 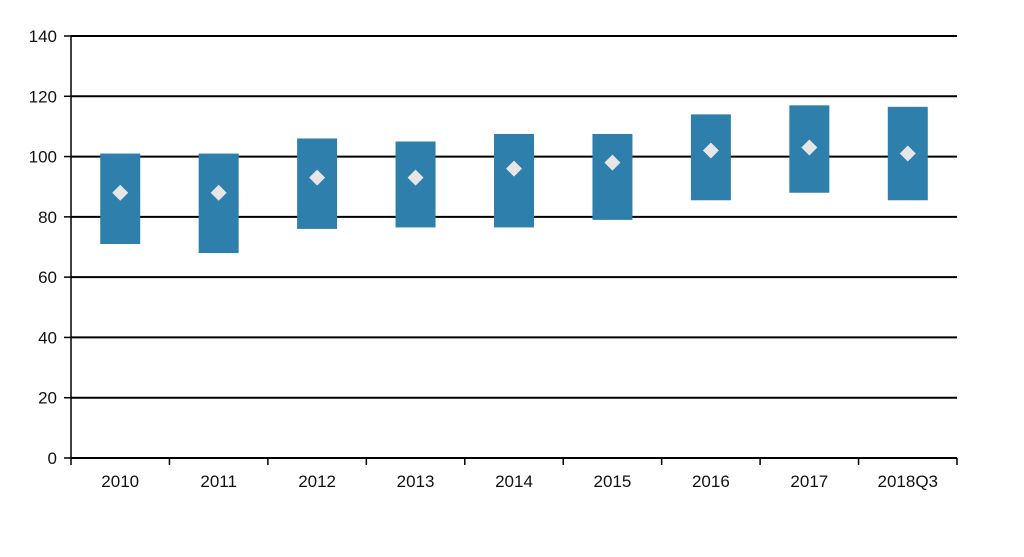 I want to click on x-tick-label: 2014, so click(x=514, y=481).